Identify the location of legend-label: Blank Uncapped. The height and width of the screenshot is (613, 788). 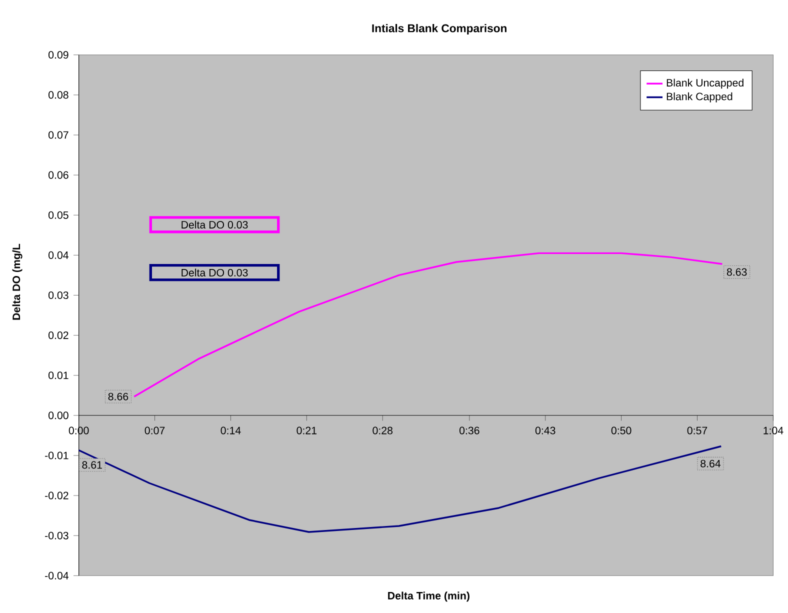
(705, 83).